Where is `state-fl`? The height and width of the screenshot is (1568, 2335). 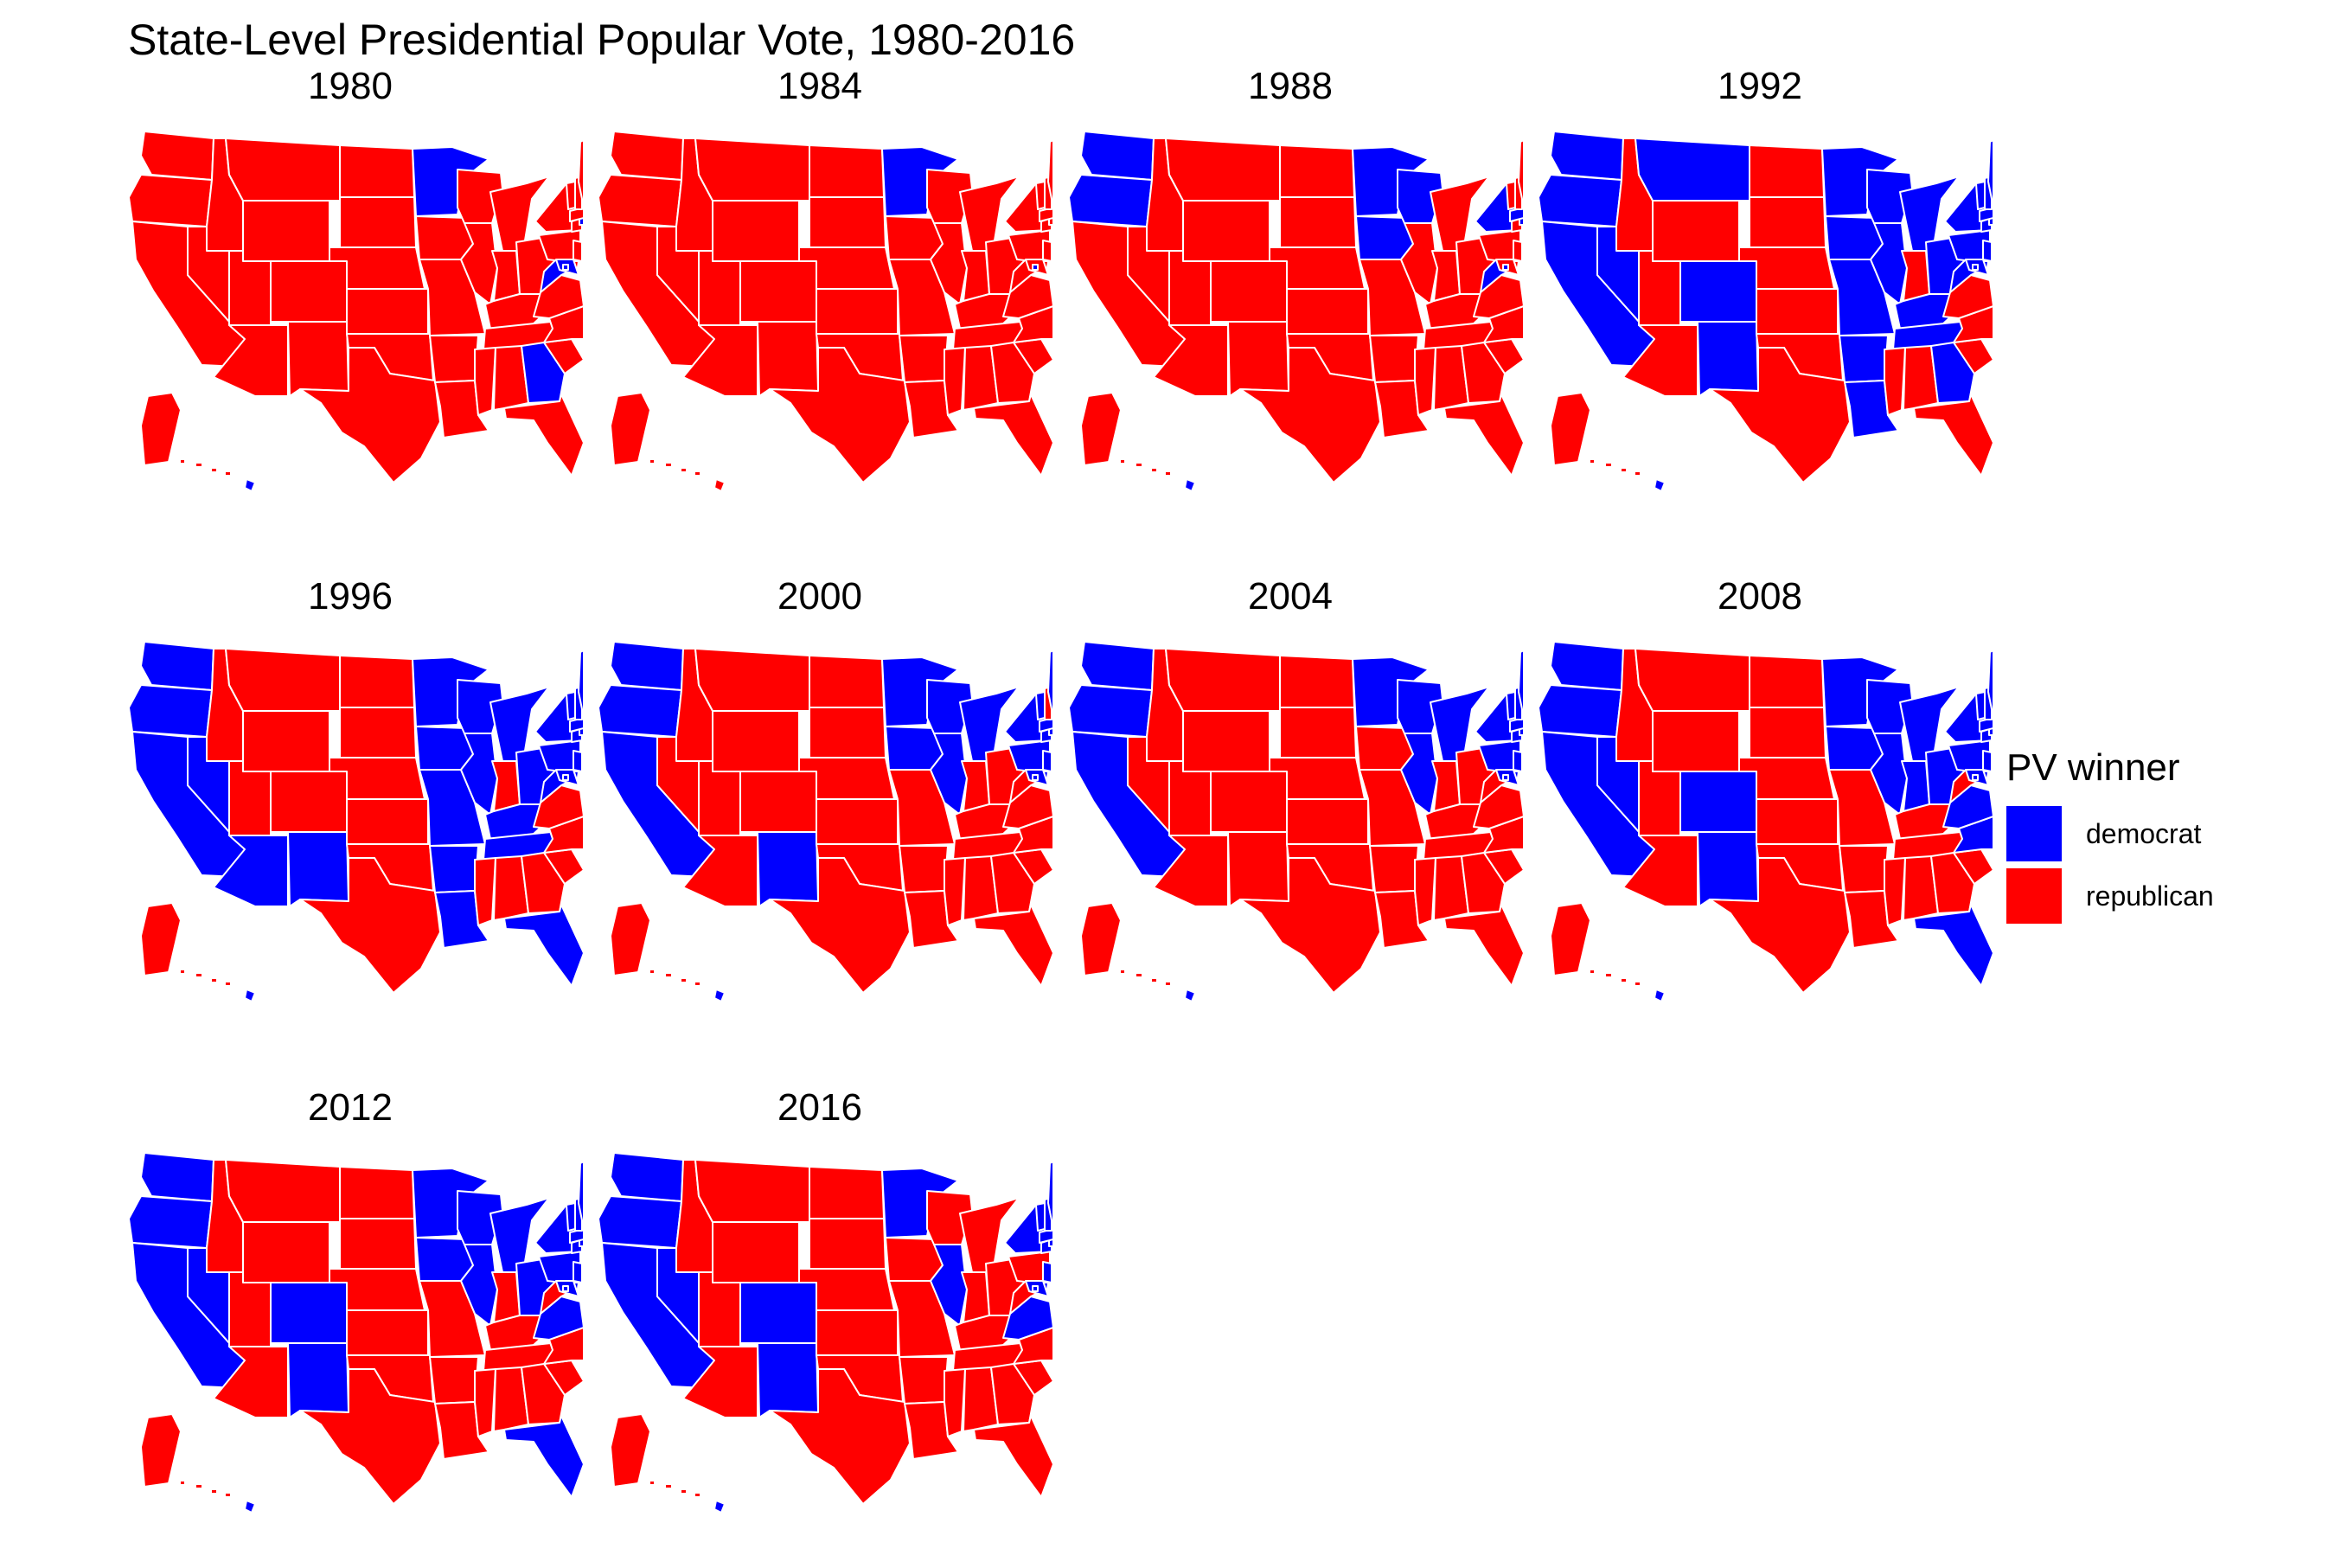 state-fl is located at coordinates (1953, 435).